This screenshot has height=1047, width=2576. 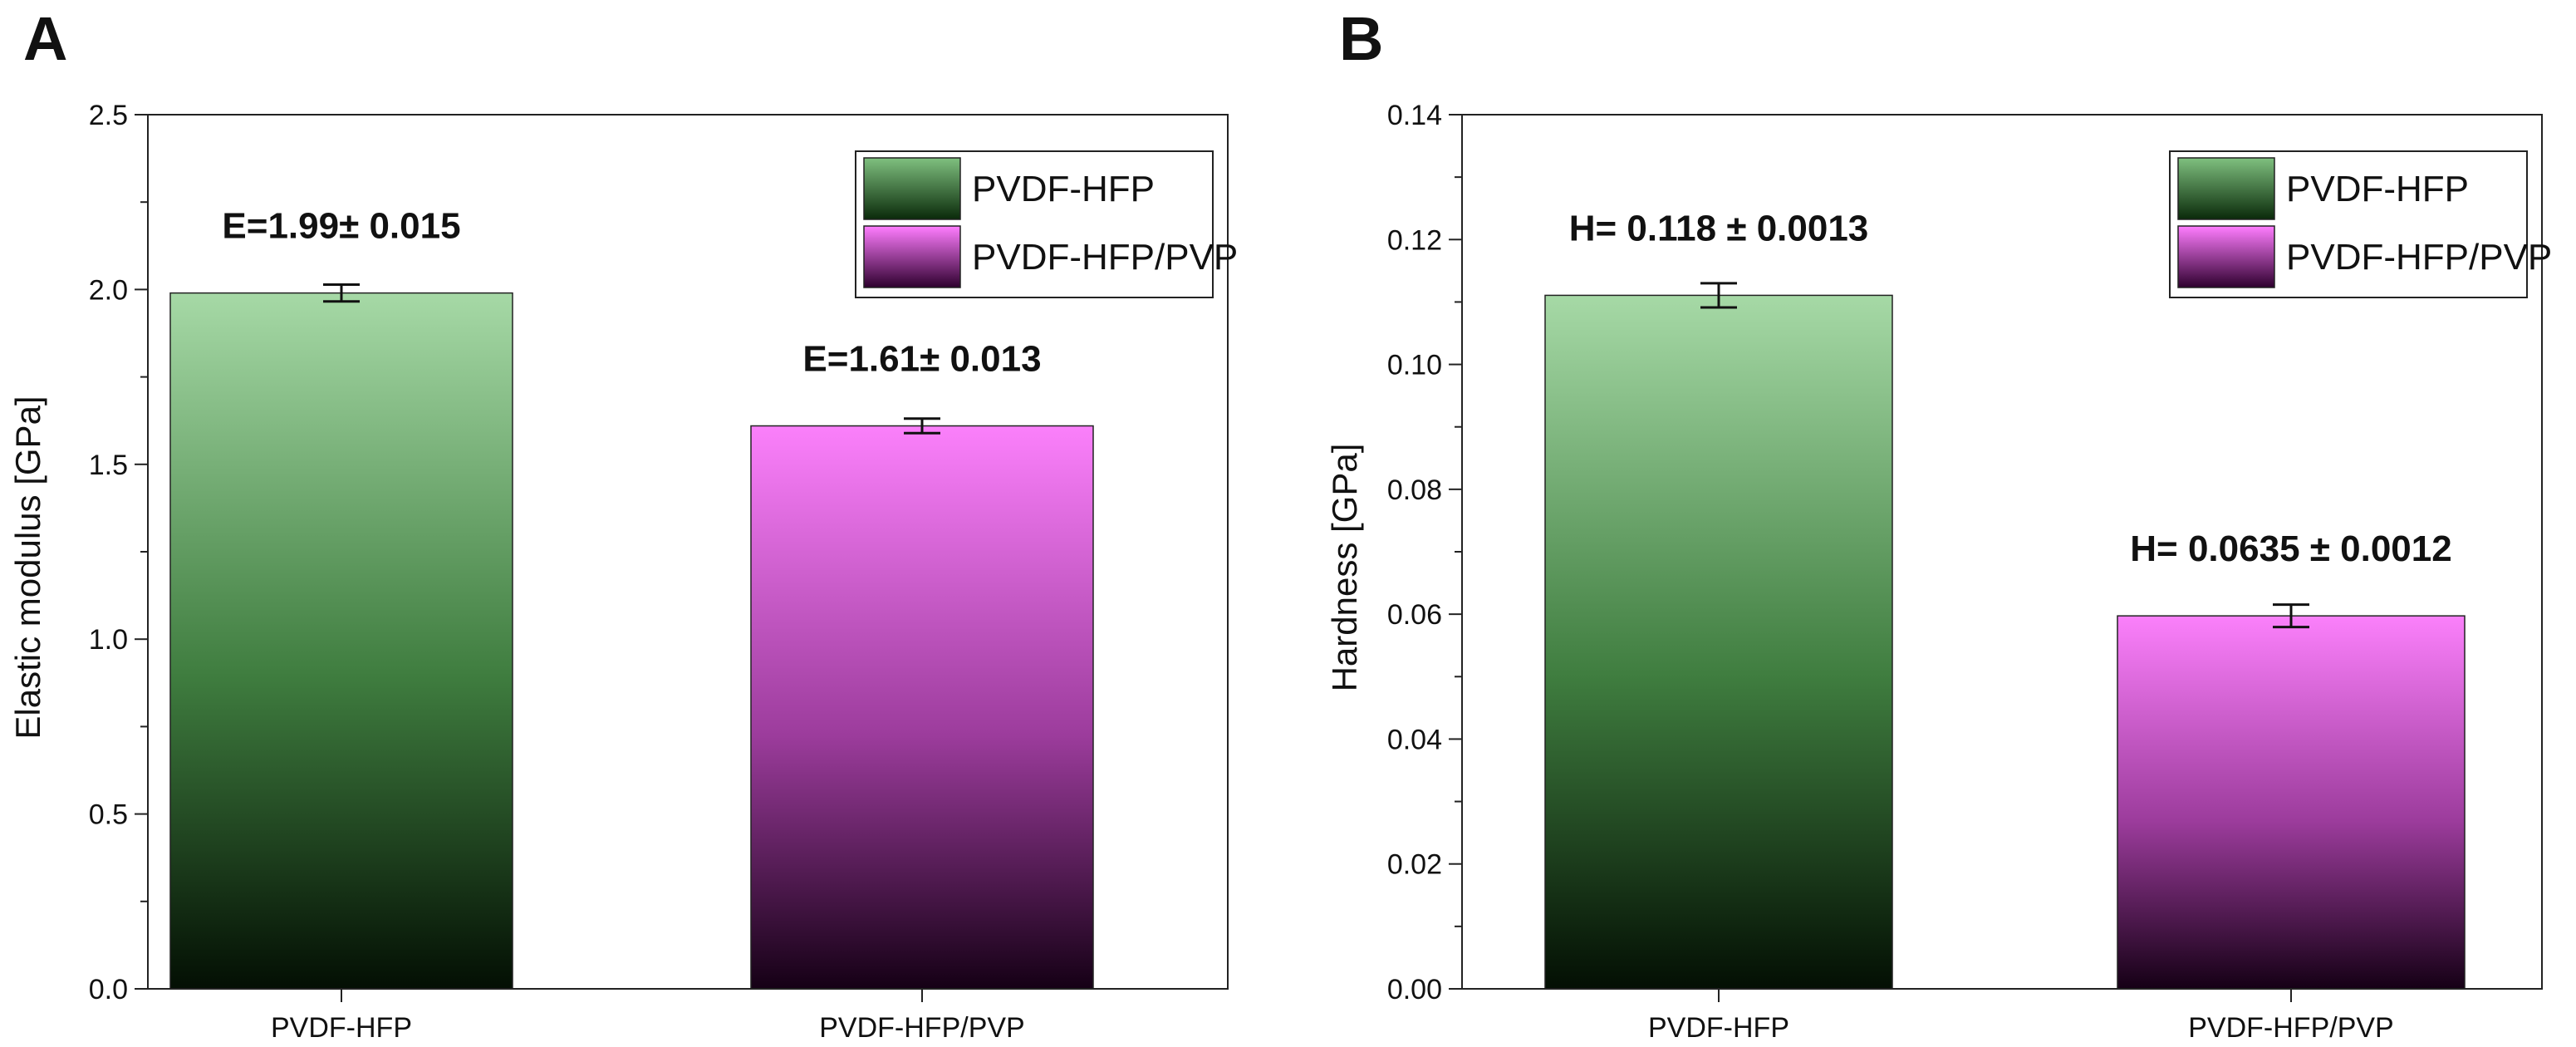 What do you see at coordinates (1414, 989) in the screenshot?
I see `y-tick-label: 0.00` at bounding box center [1414, 989].